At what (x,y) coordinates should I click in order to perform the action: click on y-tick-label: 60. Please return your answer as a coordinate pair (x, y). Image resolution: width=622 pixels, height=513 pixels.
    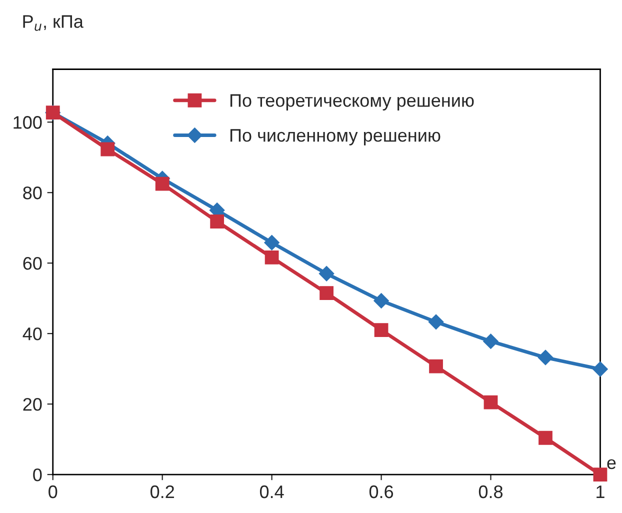
    Looking at the image, I should click on (32, 263).